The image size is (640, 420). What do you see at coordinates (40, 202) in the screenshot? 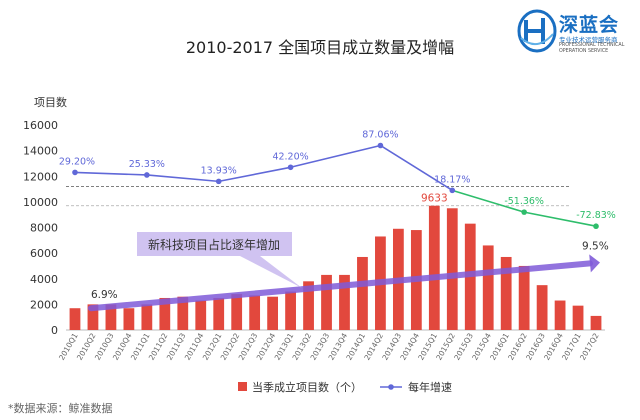
I see `y-tick-label: 10000` at bounding box center [40, 202].